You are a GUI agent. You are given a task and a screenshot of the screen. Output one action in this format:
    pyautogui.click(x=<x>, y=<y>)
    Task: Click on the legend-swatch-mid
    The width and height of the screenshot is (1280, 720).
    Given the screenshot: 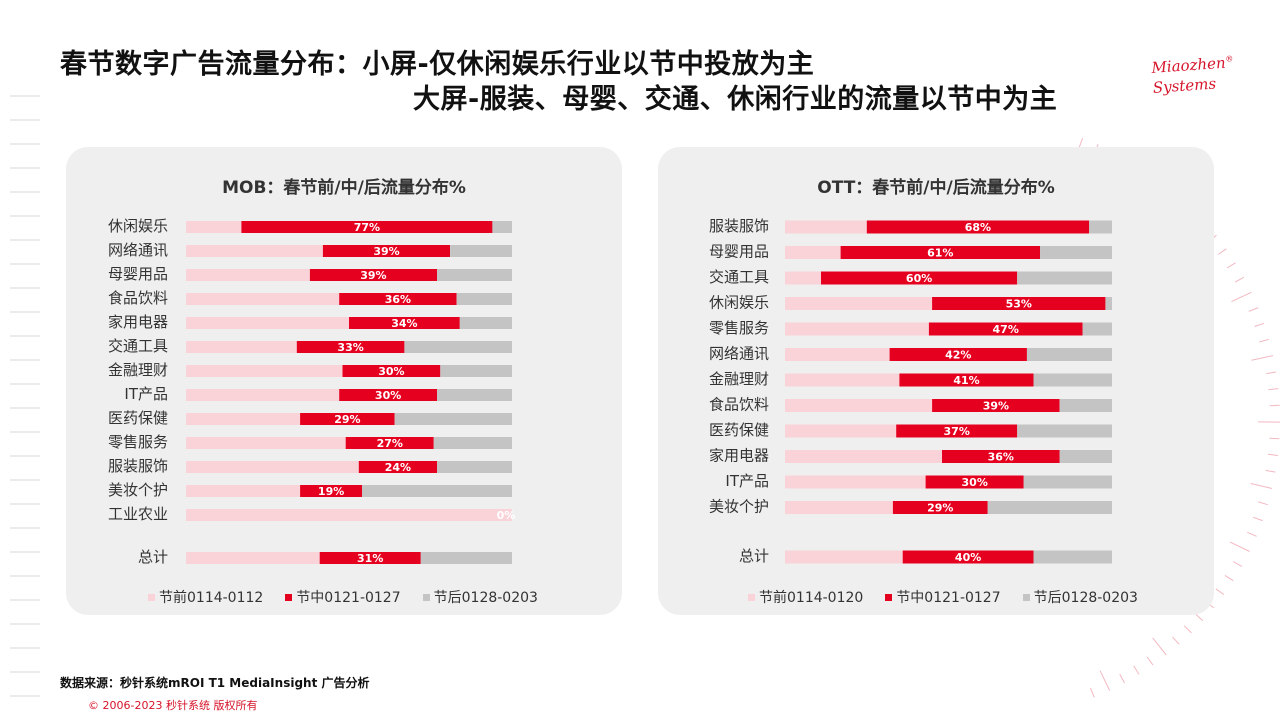 What is the action you would take?
    pyautogui.click(x=289, y=597)
    